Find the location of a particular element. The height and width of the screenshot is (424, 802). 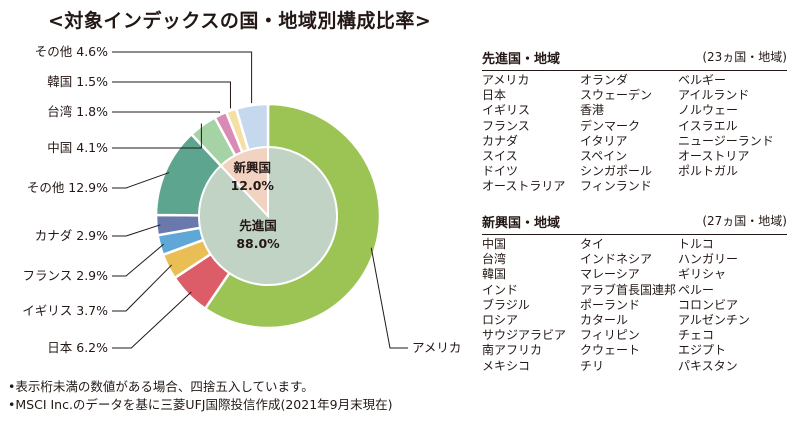

developed-column: アメリカ 日本 イギリス フランス カナダ スイス ドイツ オーストラリア is located at coordinates (531, 134).